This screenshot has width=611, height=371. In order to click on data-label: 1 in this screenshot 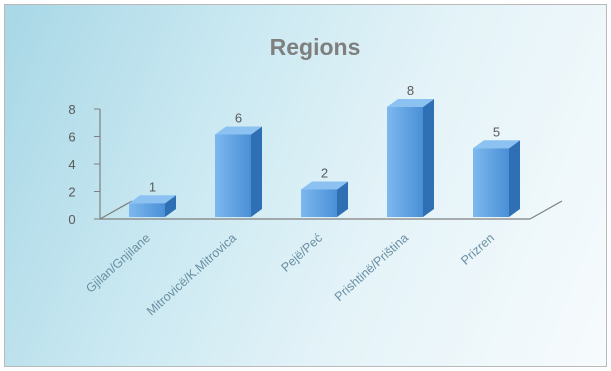, I will do `click(152, 186)`.